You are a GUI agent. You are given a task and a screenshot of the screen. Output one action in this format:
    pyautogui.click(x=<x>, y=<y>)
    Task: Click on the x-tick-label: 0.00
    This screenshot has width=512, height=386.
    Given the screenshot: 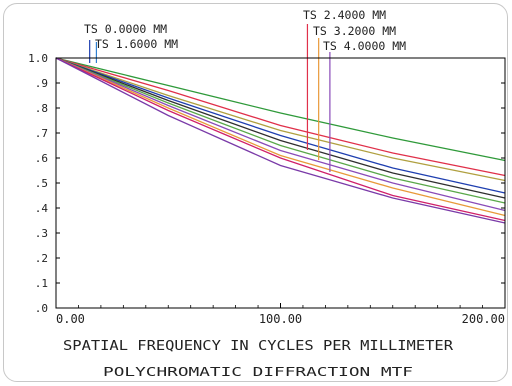 What is the action you would take?
    pyautogui.click(x=70, y=319)
    